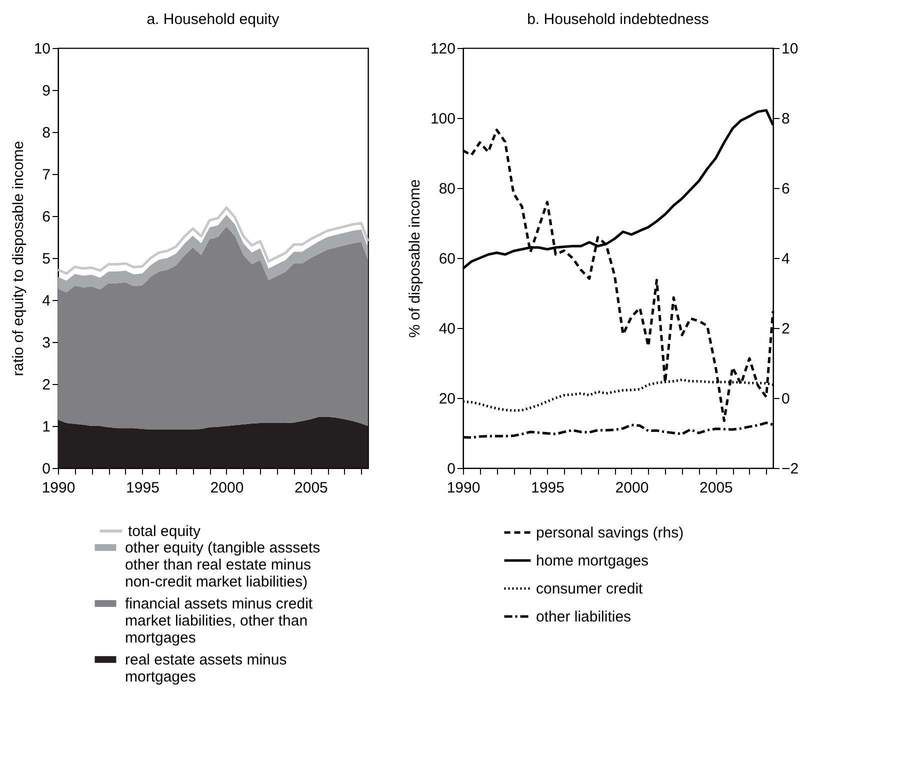 The width and height of the screenshot is (916, 784). I want to click on y-tick-label: 1, so click(46, 427).